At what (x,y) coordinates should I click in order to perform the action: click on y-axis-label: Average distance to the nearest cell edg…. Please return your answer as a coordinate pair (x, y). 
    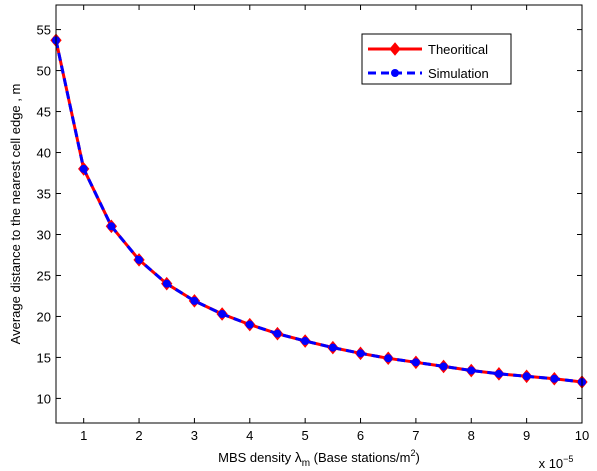
    Looking at the image, I should click on (15, 214).